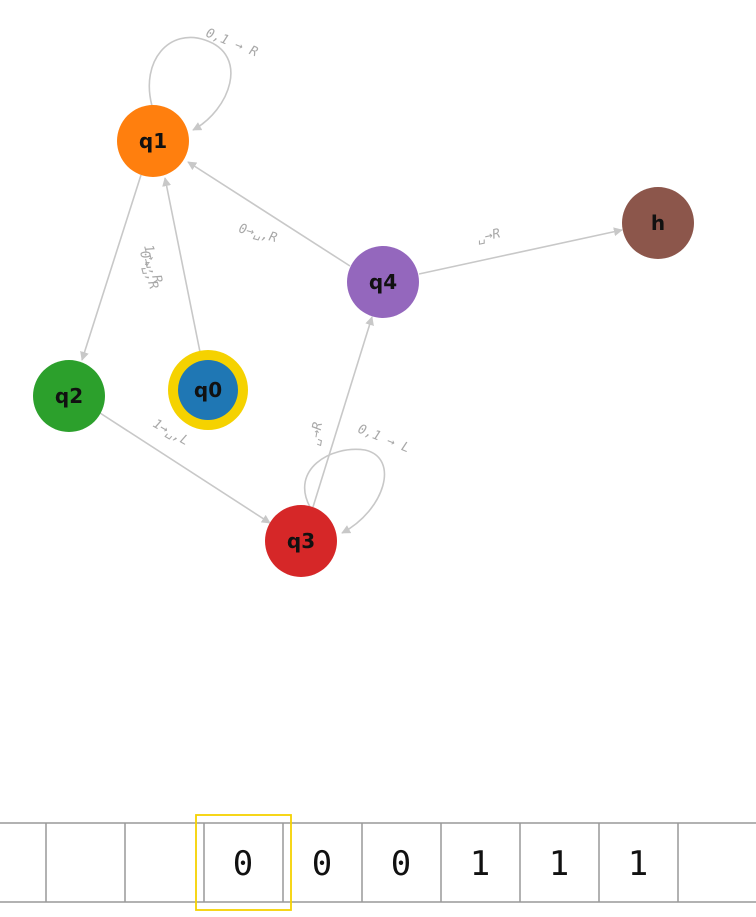 The image size is (756, 917). I want to click on state-q2: q2, so click(69, 396).